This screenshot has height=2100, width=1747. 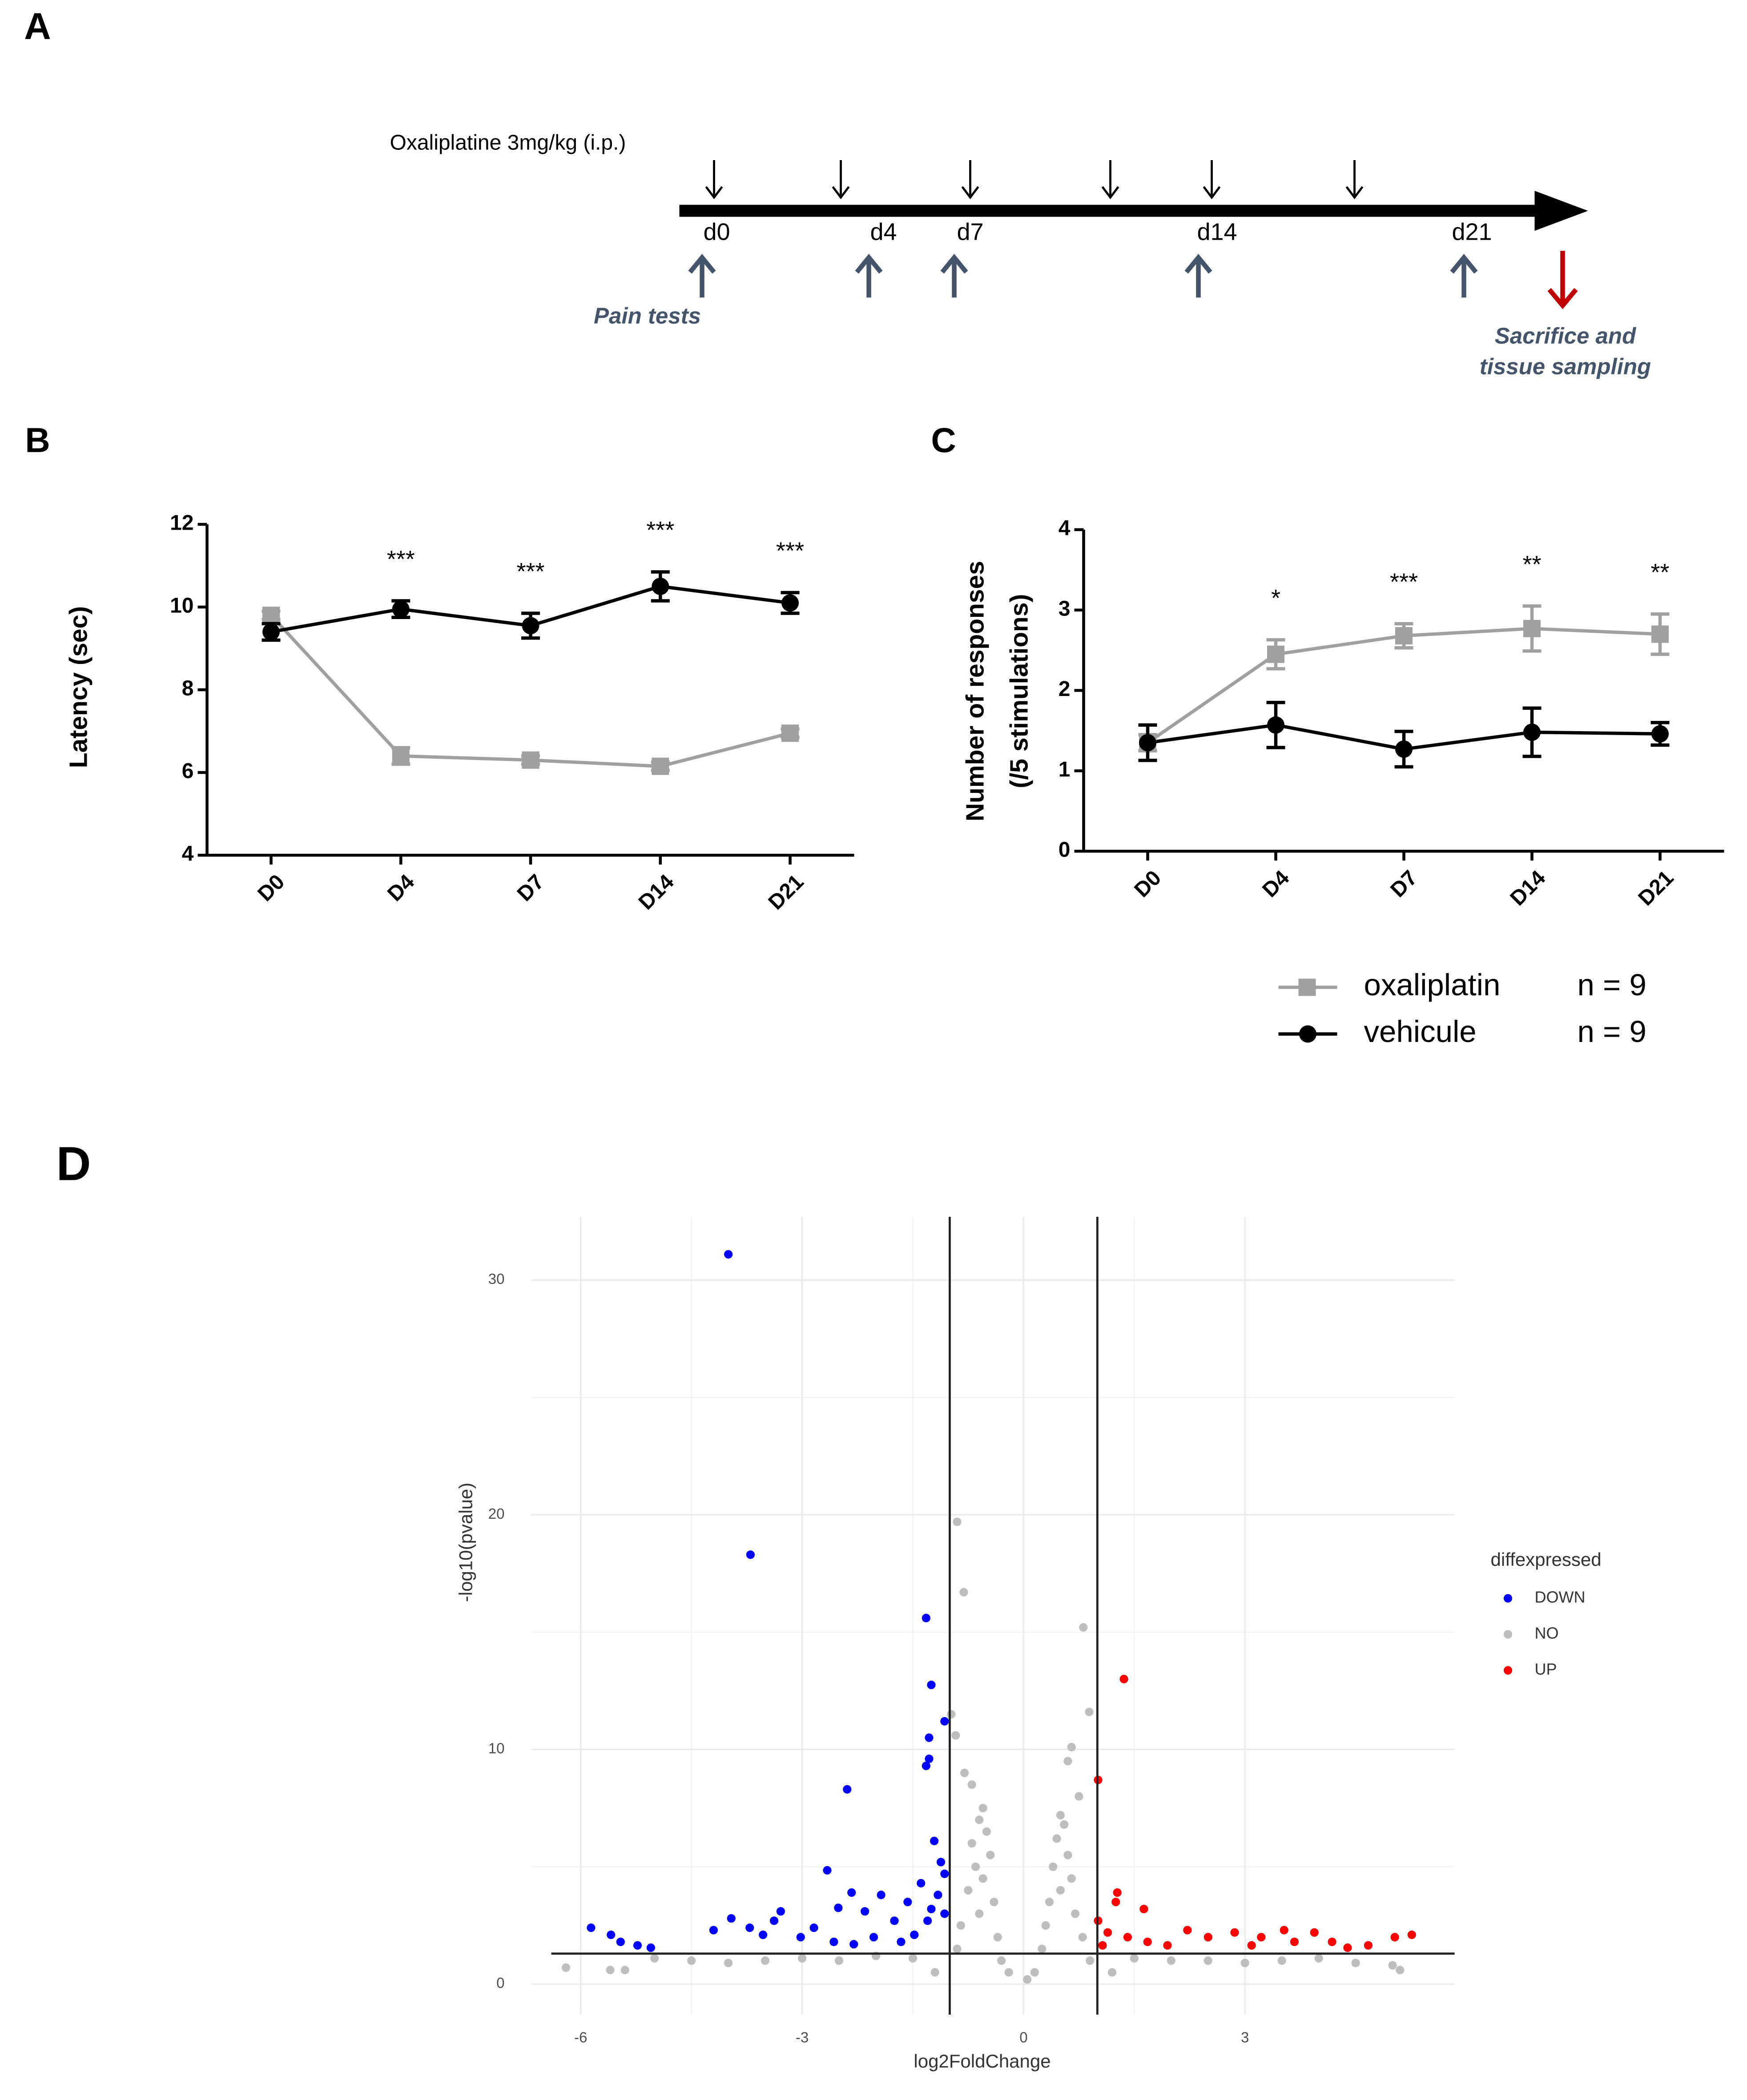 I want to click on y-tick-label: 6, so click(x=188, y=771).